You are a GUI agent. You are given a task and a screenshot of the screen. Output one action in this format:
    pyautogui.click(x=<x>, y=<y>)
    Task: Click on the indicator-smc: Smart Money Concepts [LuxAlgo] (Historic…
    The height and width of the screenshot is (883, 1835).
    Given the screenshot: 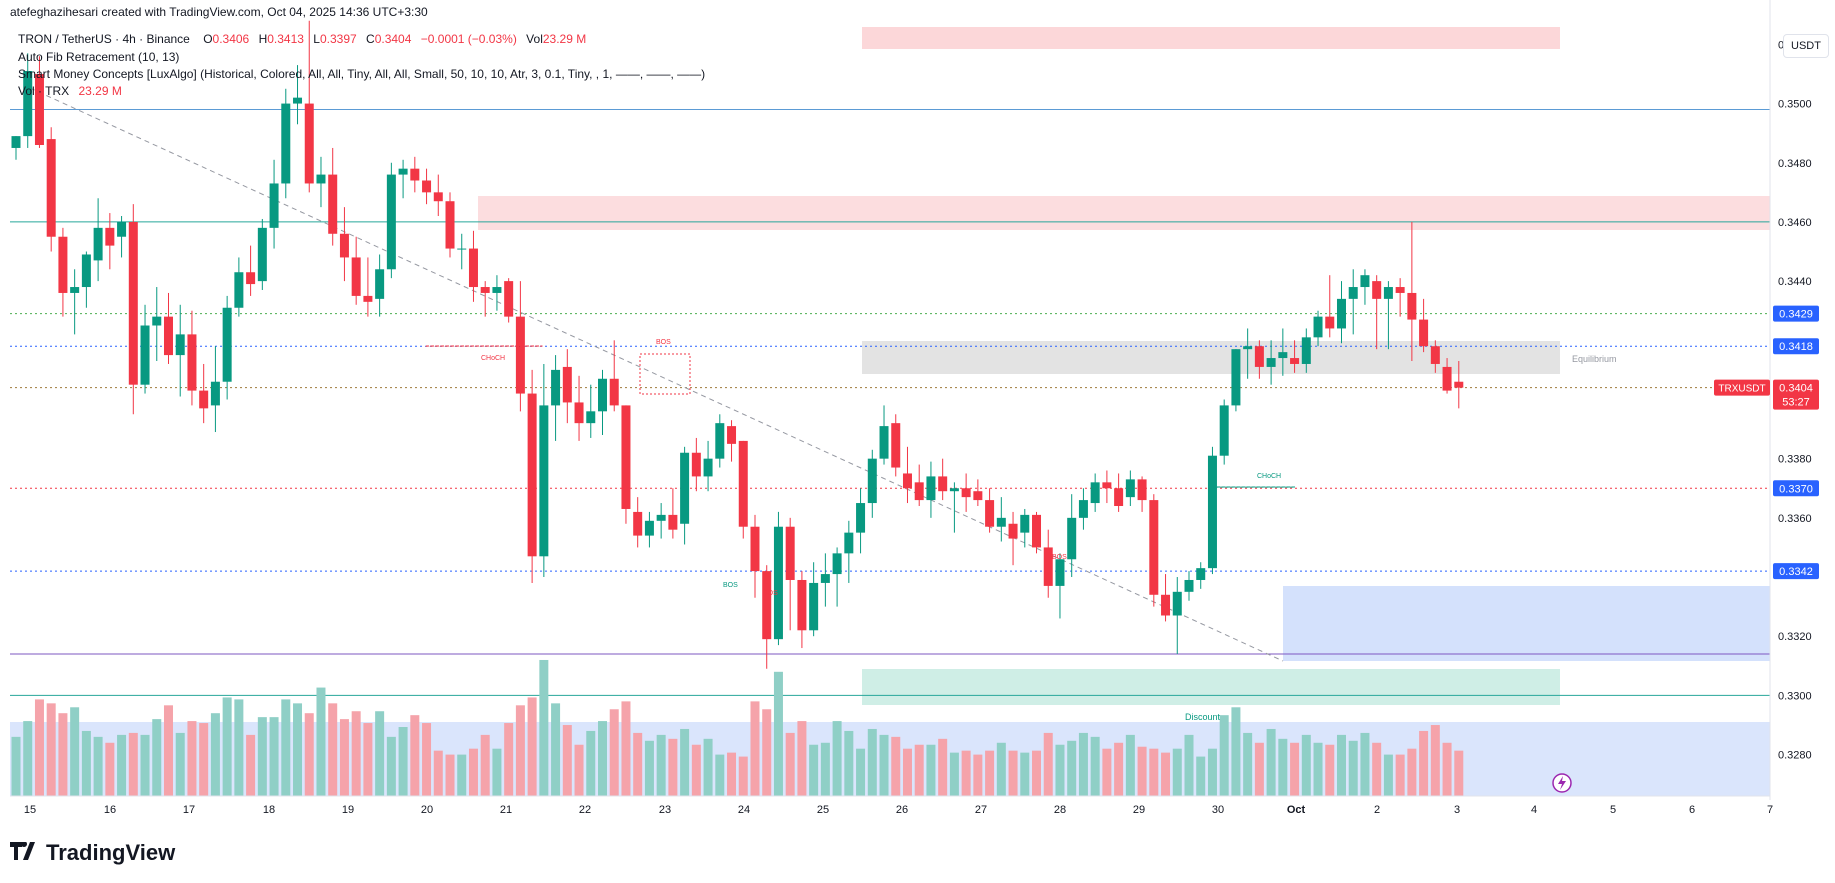 What is the action you would take?
    pyautogui.click(x=362, y=74)
    